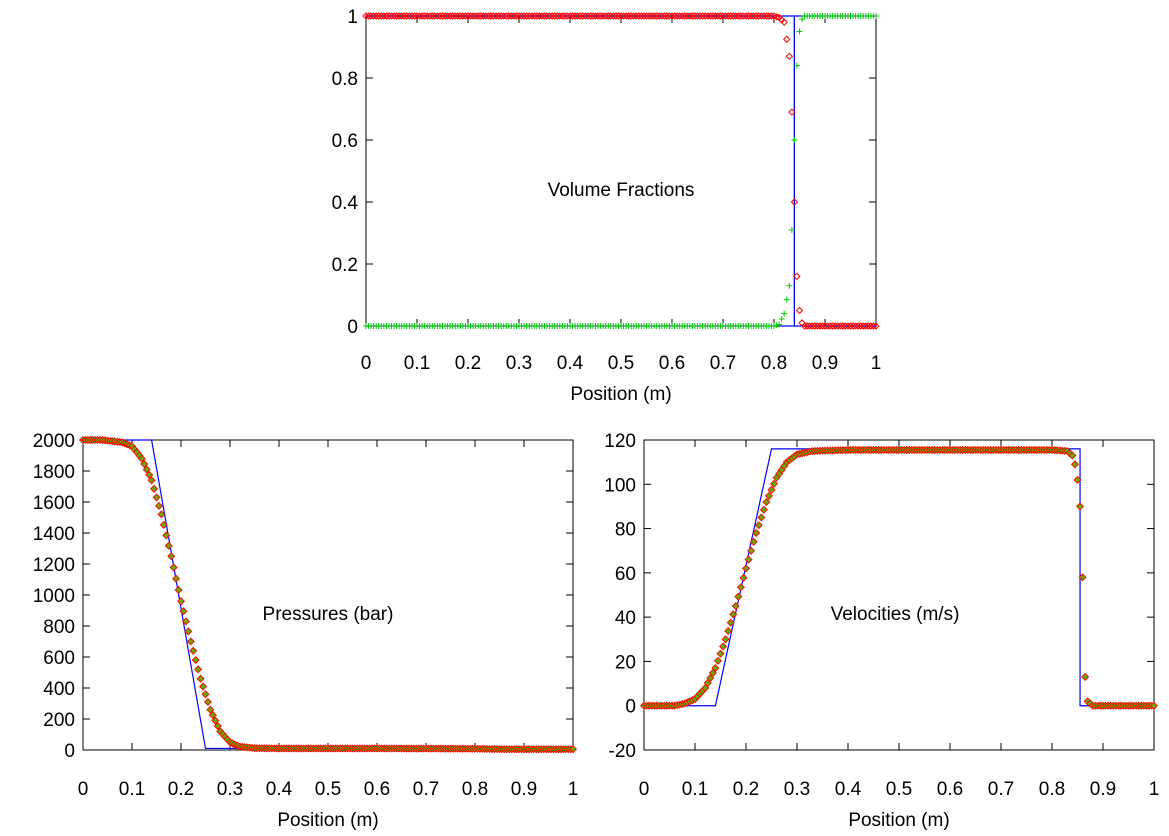 The image size is (1169, 836). Describe the element at coordinates (352, 327) in the screenshot. I see `y-tick-label: 0` at that location.